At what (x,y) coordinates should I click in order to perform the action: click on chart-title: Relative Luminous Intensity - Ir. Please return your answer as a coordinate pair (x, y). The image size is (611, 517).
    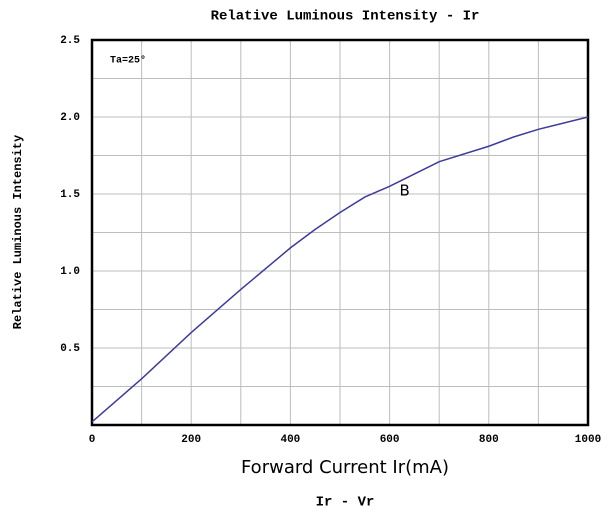
    Looking at the image, I should click on (345, 17).